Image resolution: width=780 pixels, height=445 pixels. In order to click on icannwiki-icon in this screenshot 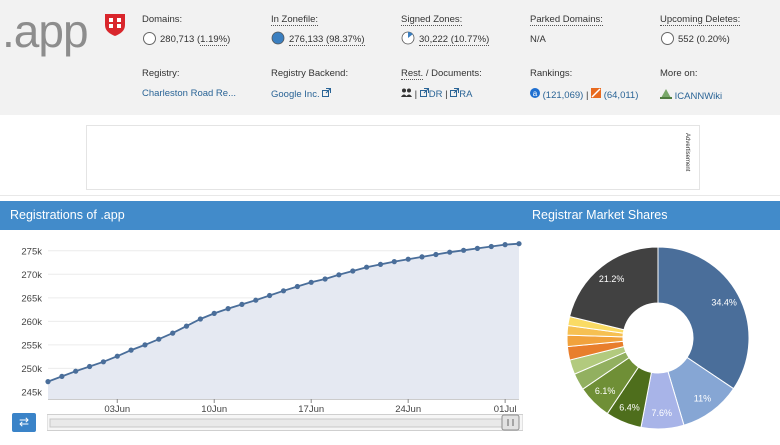, I will do `click(666, 94)`.